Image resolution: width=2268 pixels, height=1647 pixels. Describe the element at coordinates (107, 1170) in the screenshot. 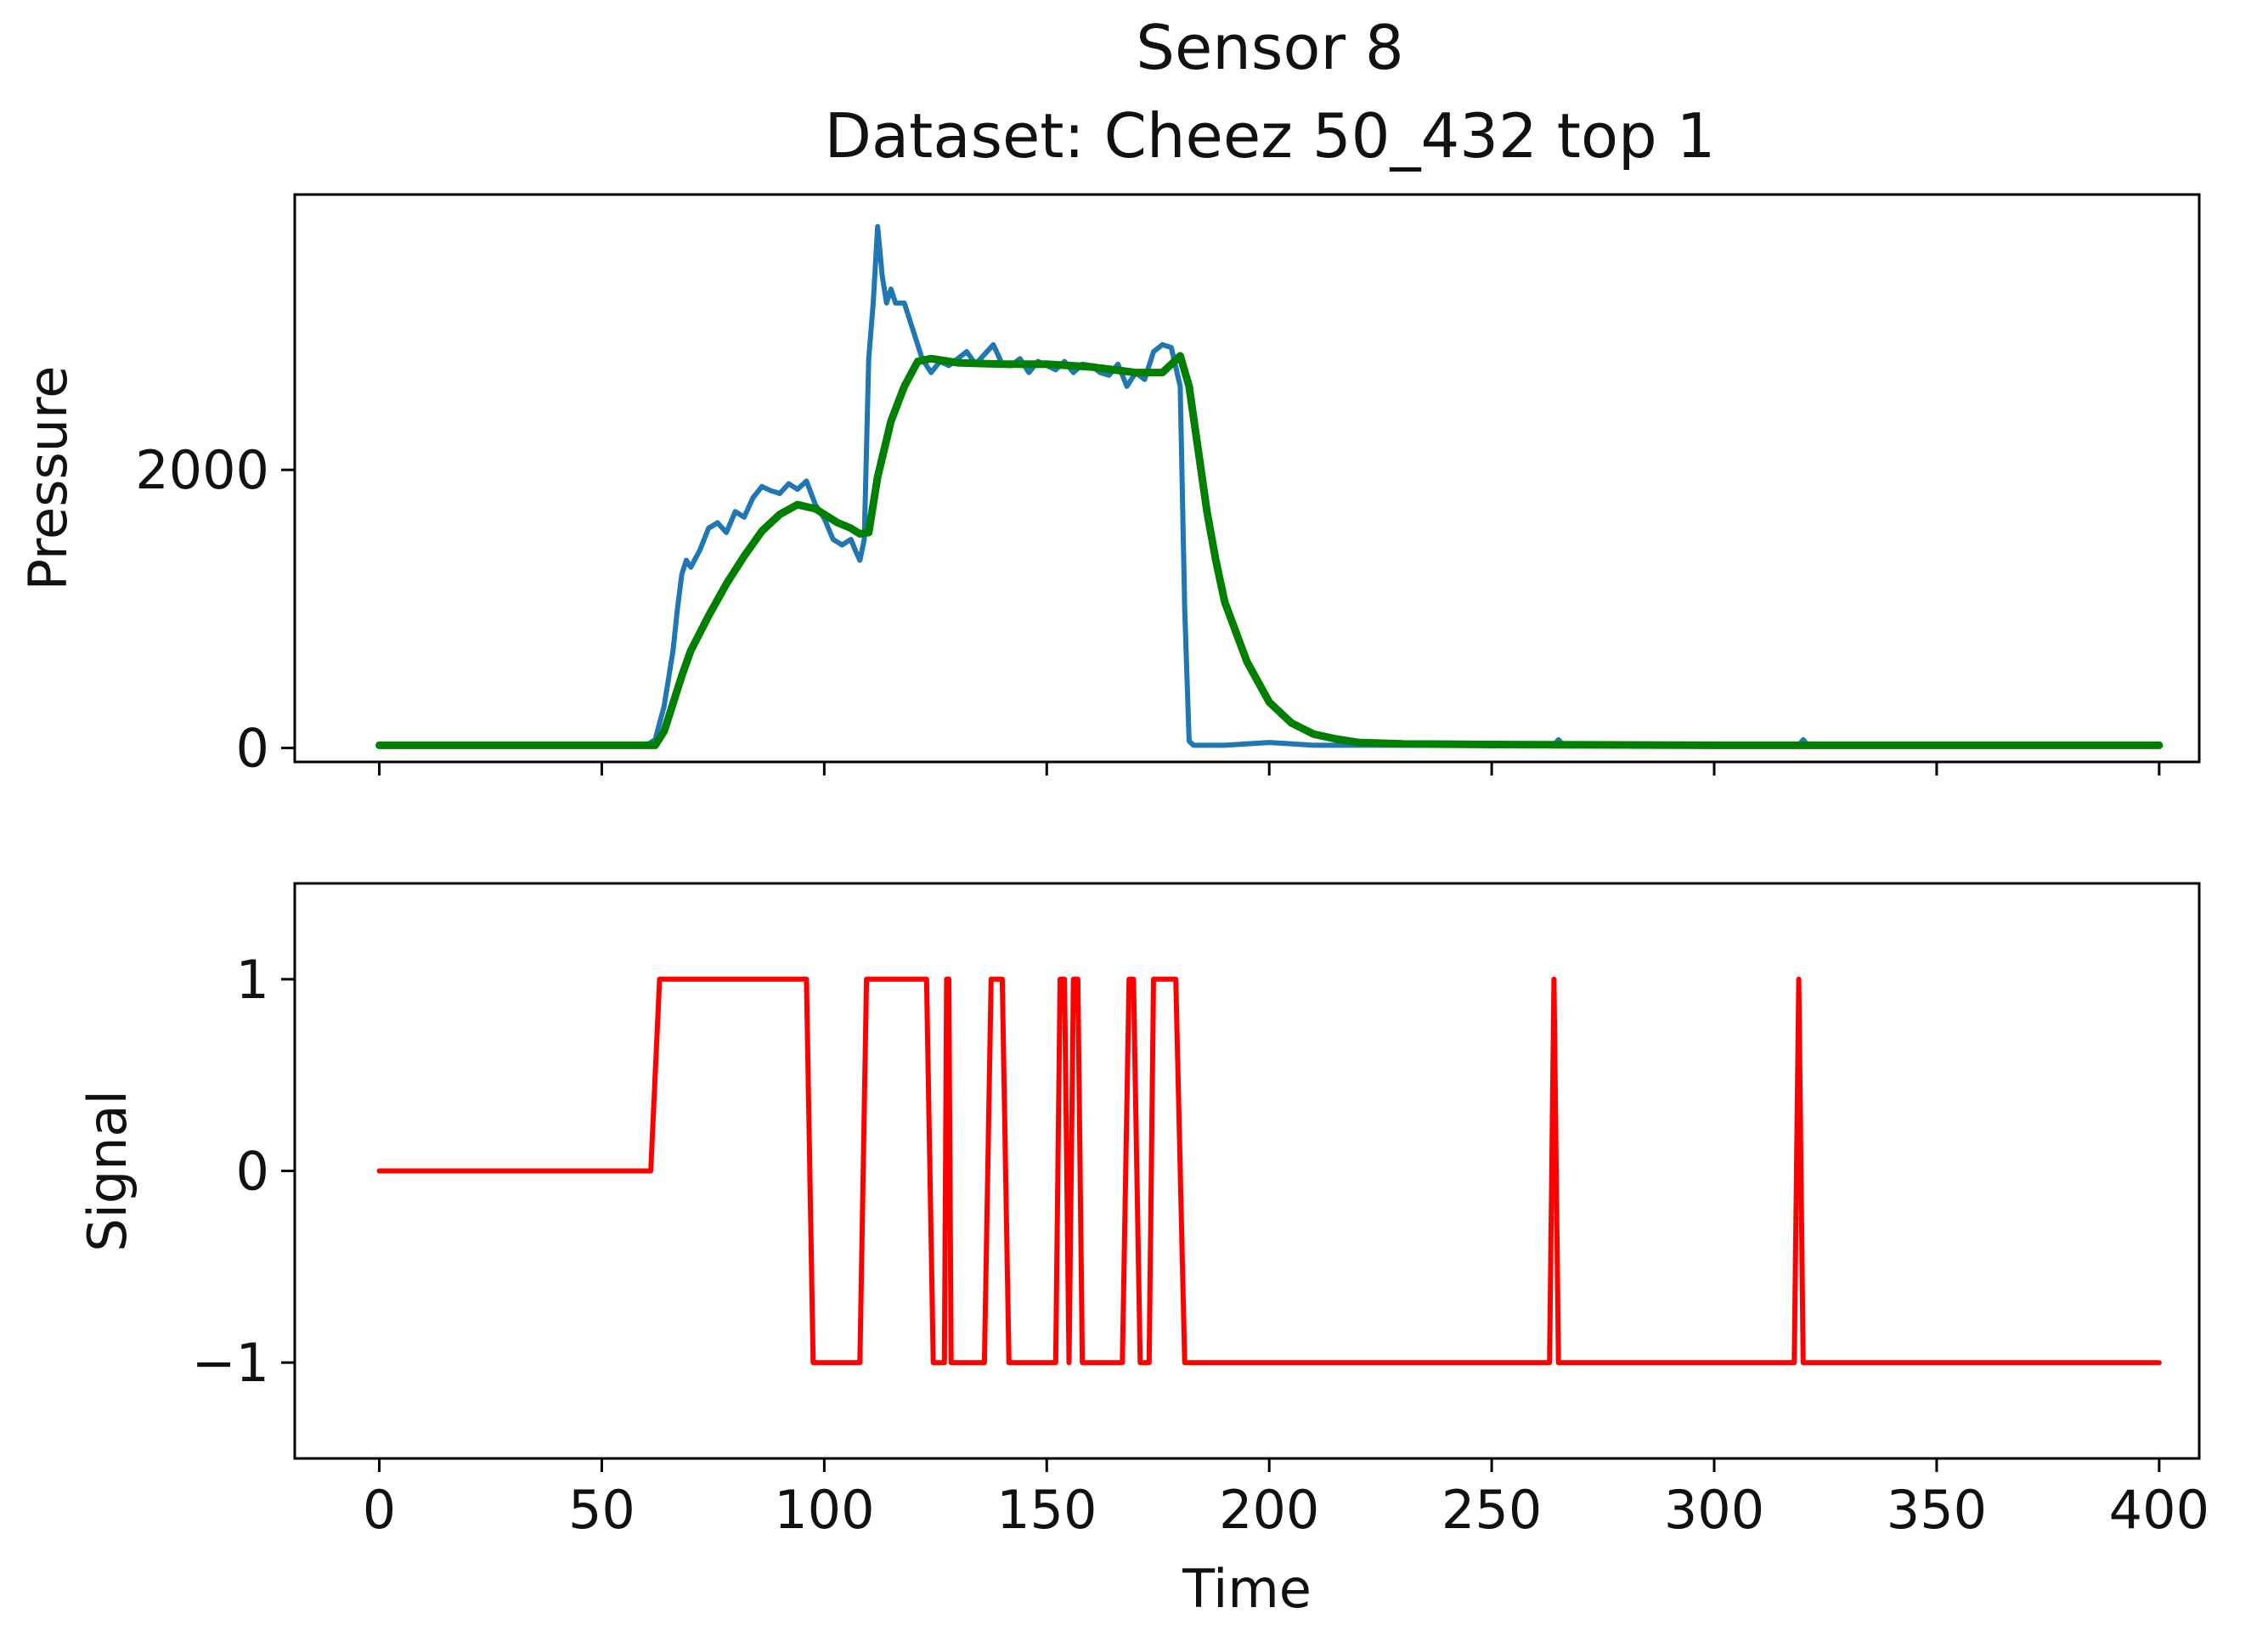

I see `y-axis-label: Signal` at that location.